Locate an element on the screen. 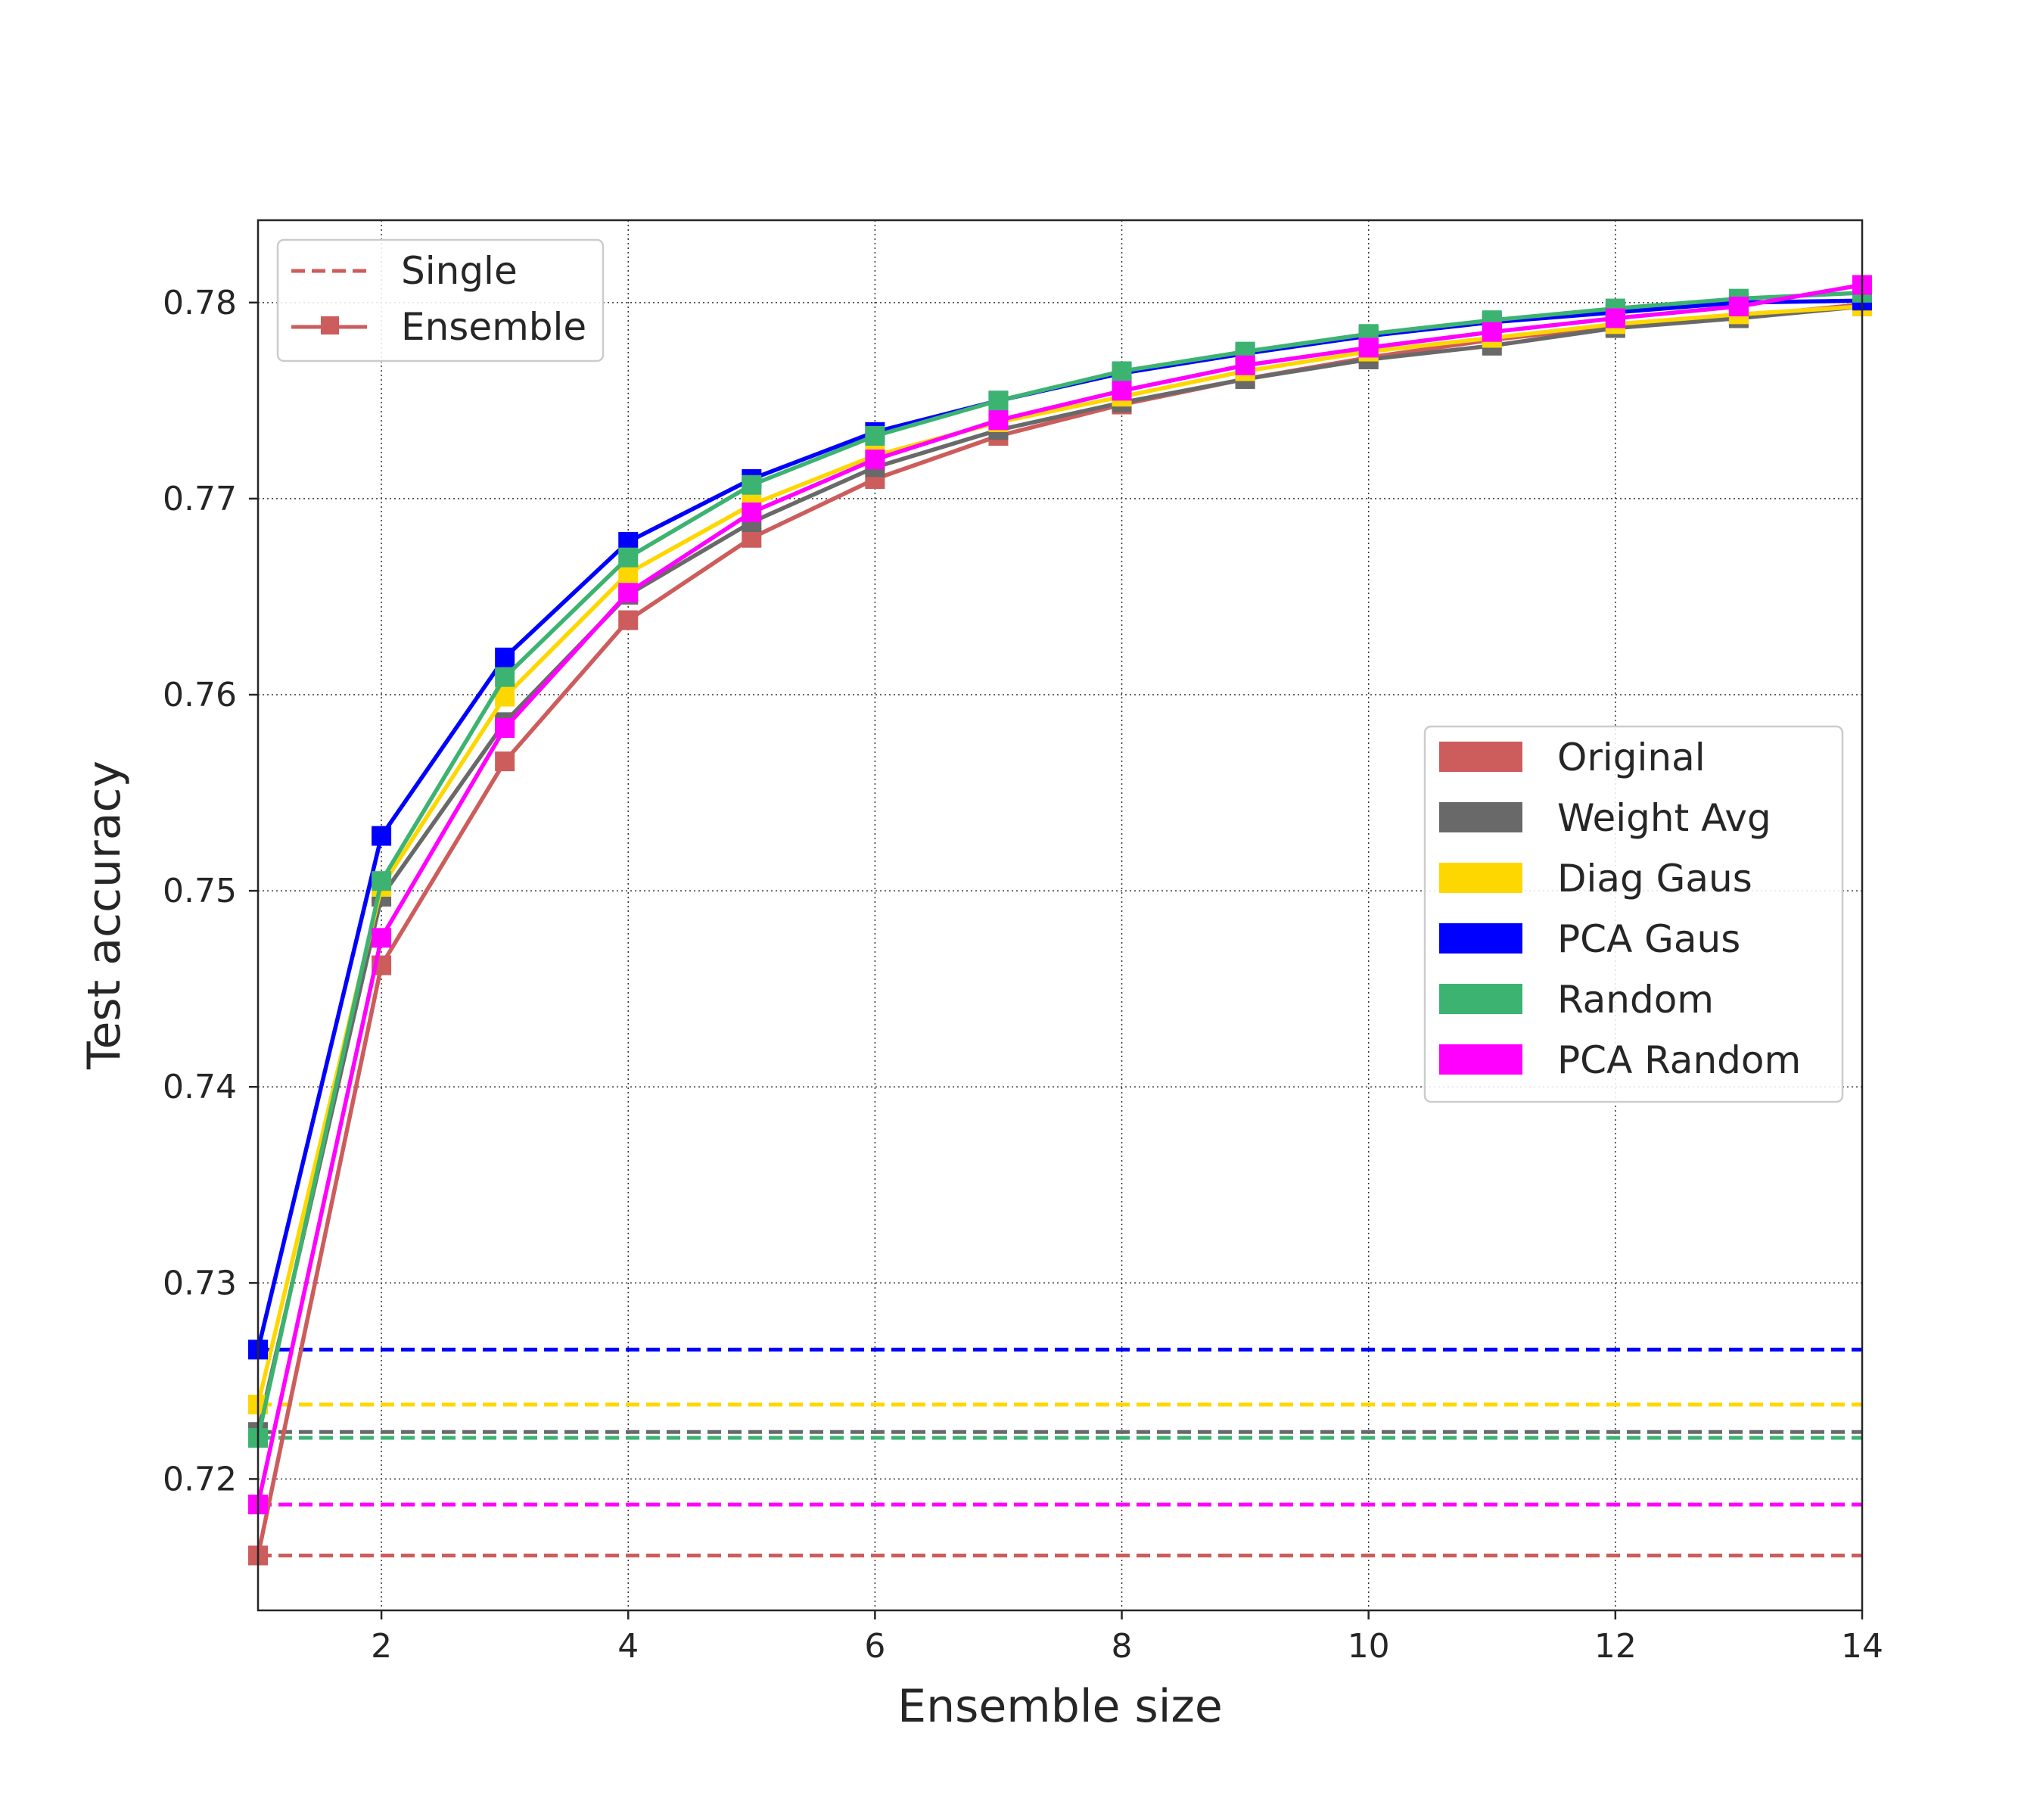 The image size is (2043, 1820). single-lines is located at coordinates (1060, 1452).